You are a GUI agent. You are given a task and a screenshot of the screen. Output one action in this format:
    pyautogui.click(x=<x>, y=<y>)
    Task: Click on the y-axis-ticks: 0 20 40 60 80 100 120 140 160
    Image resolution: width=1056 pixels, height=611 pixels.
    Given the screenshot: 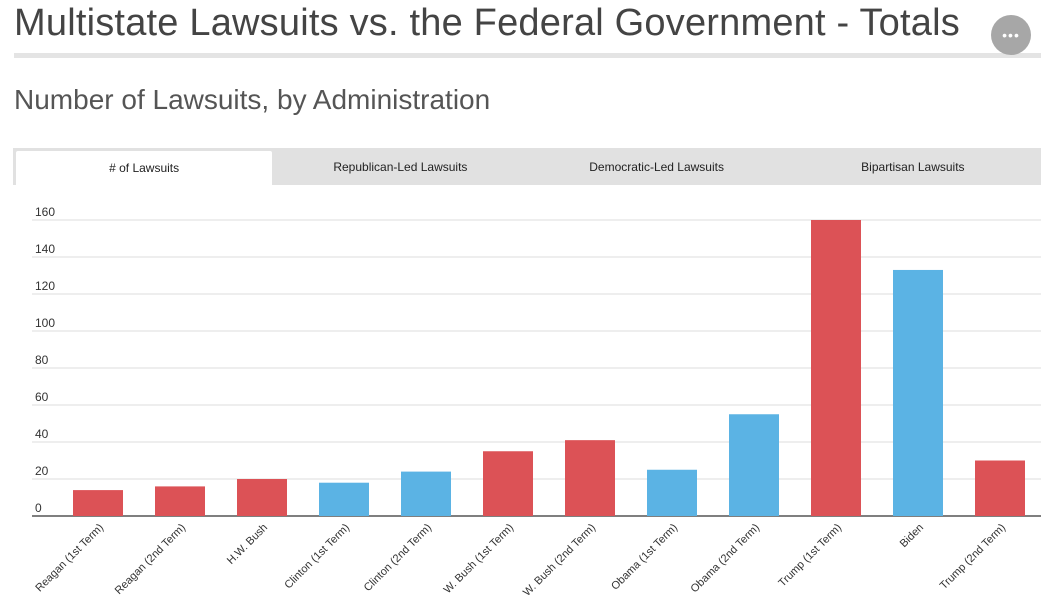 What is the action you would take?
    pyautogui.click(x=45, y=360)
    